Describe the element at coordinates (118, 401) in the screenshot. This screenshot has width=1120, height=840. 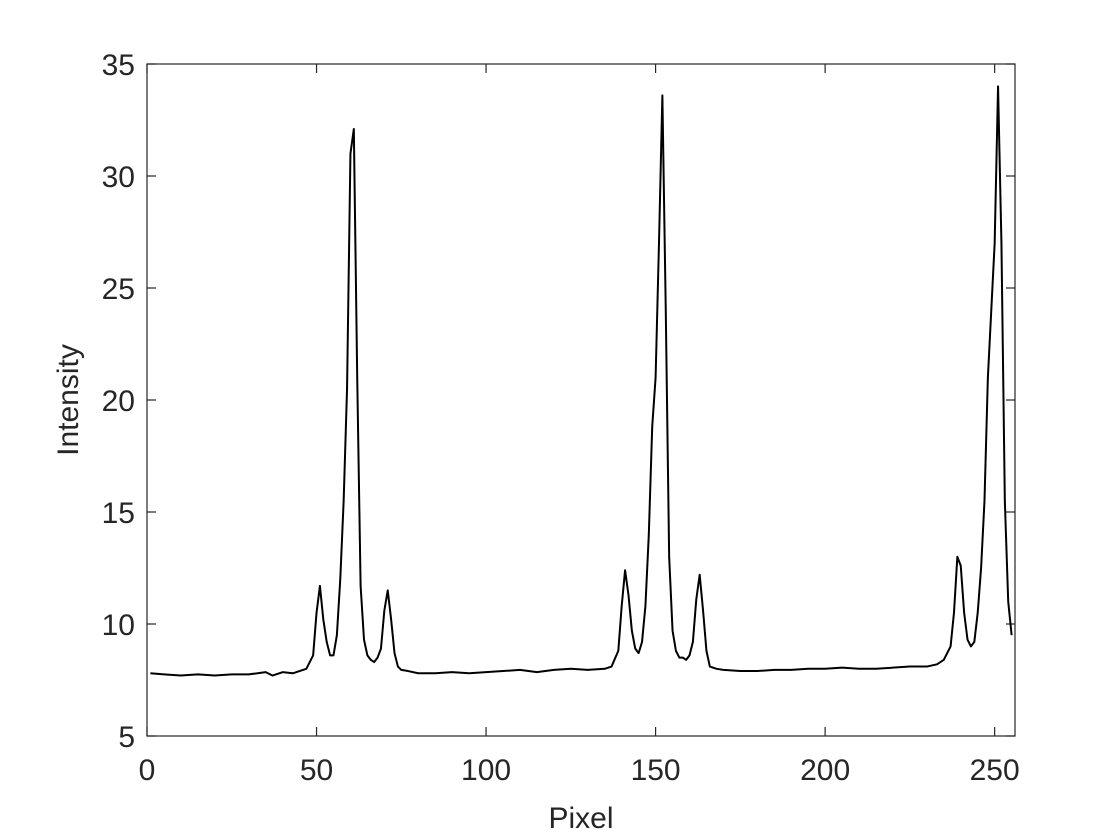
I see `y-tick-label: 20` at that location.